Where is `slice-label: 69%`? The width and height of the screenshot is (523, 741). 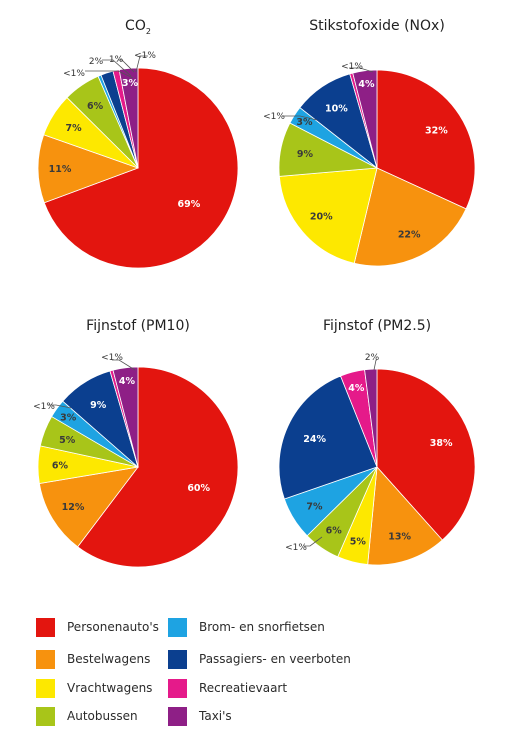 slice-label: 69% is located at coordinates (189, 204).